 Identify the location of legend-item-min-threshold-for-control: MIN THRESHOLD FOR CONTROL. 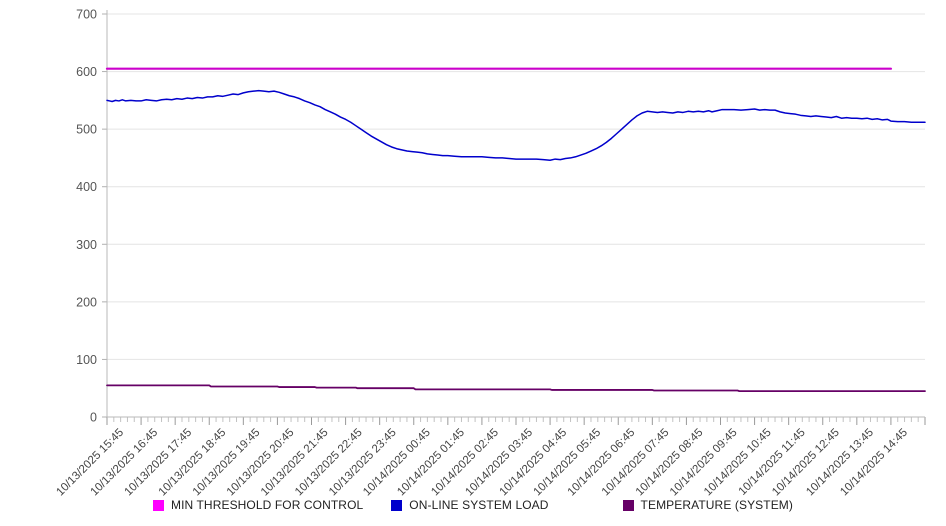
(258, 505).